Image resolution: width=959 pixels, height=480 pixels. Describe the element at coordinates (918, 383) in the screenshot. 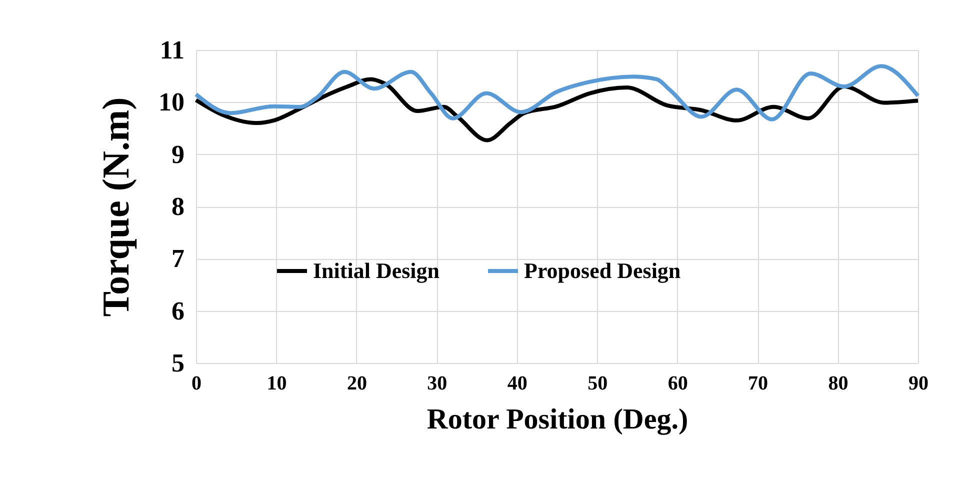

I see `x-tick-label: 90` at that location.